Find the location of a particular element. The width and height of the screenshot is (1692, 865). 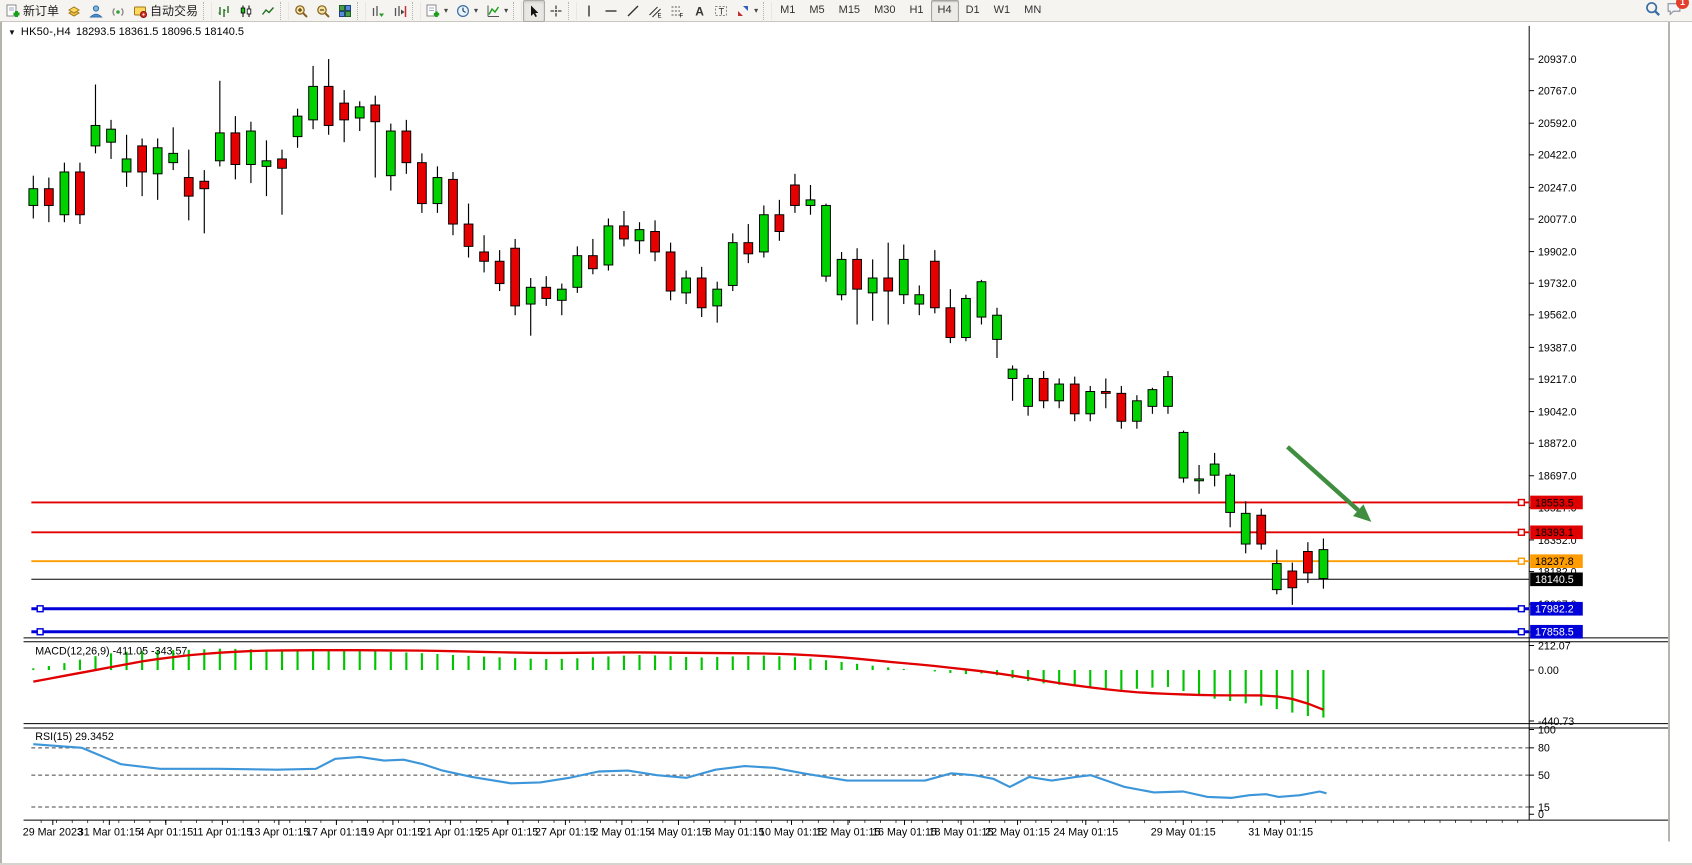

timeframe-button-w1: W1 is located at coordinates (1002, 9).